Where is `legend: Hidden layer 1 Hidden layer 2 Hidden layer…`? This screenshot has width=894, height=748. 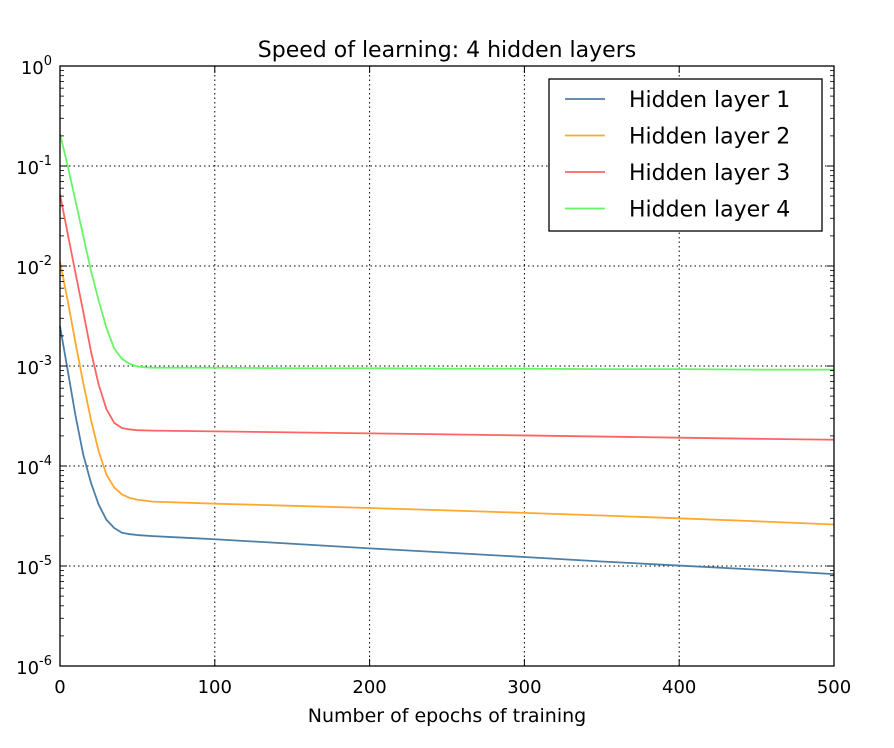
legend: Hidden layer 1 Hidden layer 2 Hidden layer… is located at coordinates (685, 155).